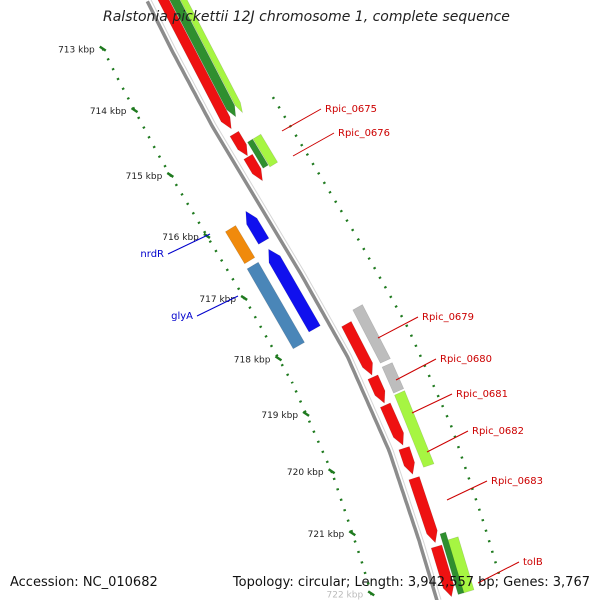 This screenshot has height=600, width=600. What do you see at coordinates (517, 481) in the screenshot?
I see `gene-label: Rpic_0683` at bounding box center [517, 481].